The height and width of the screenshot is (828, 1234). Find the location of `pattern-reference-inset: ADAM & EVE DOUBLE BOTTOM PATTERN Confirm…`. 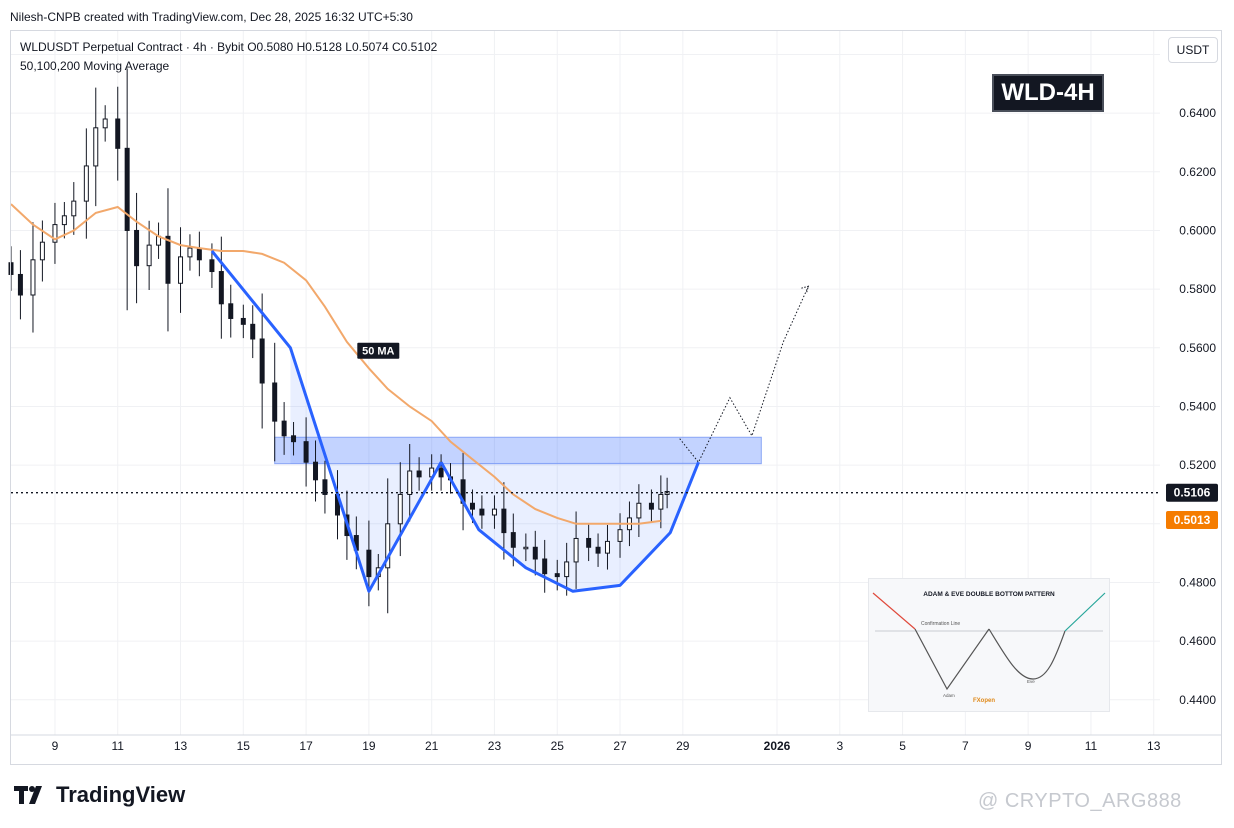

pattern-reference-inset: ADAM & EVE DOUBLE BOTTOM PATTERN Confirm… is located at coordinates (989, 645).